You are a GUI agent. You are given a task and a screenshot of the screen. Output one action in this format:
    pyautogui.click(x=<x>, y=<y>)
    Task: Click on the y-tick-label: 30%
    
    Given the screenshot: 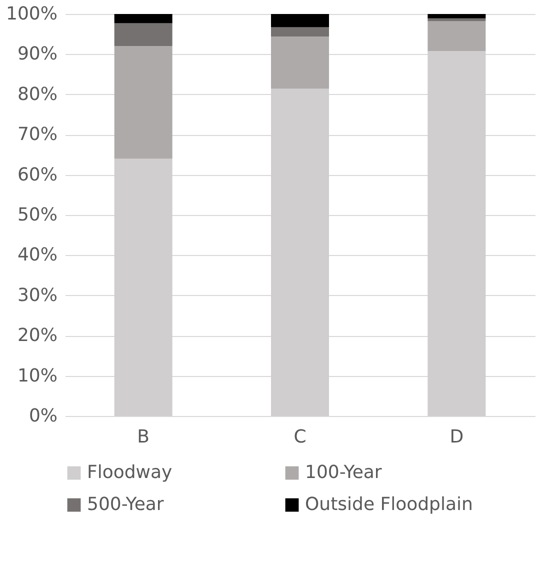 What is the action you would take?
    pyautogui.click(x=37, y=295)
    